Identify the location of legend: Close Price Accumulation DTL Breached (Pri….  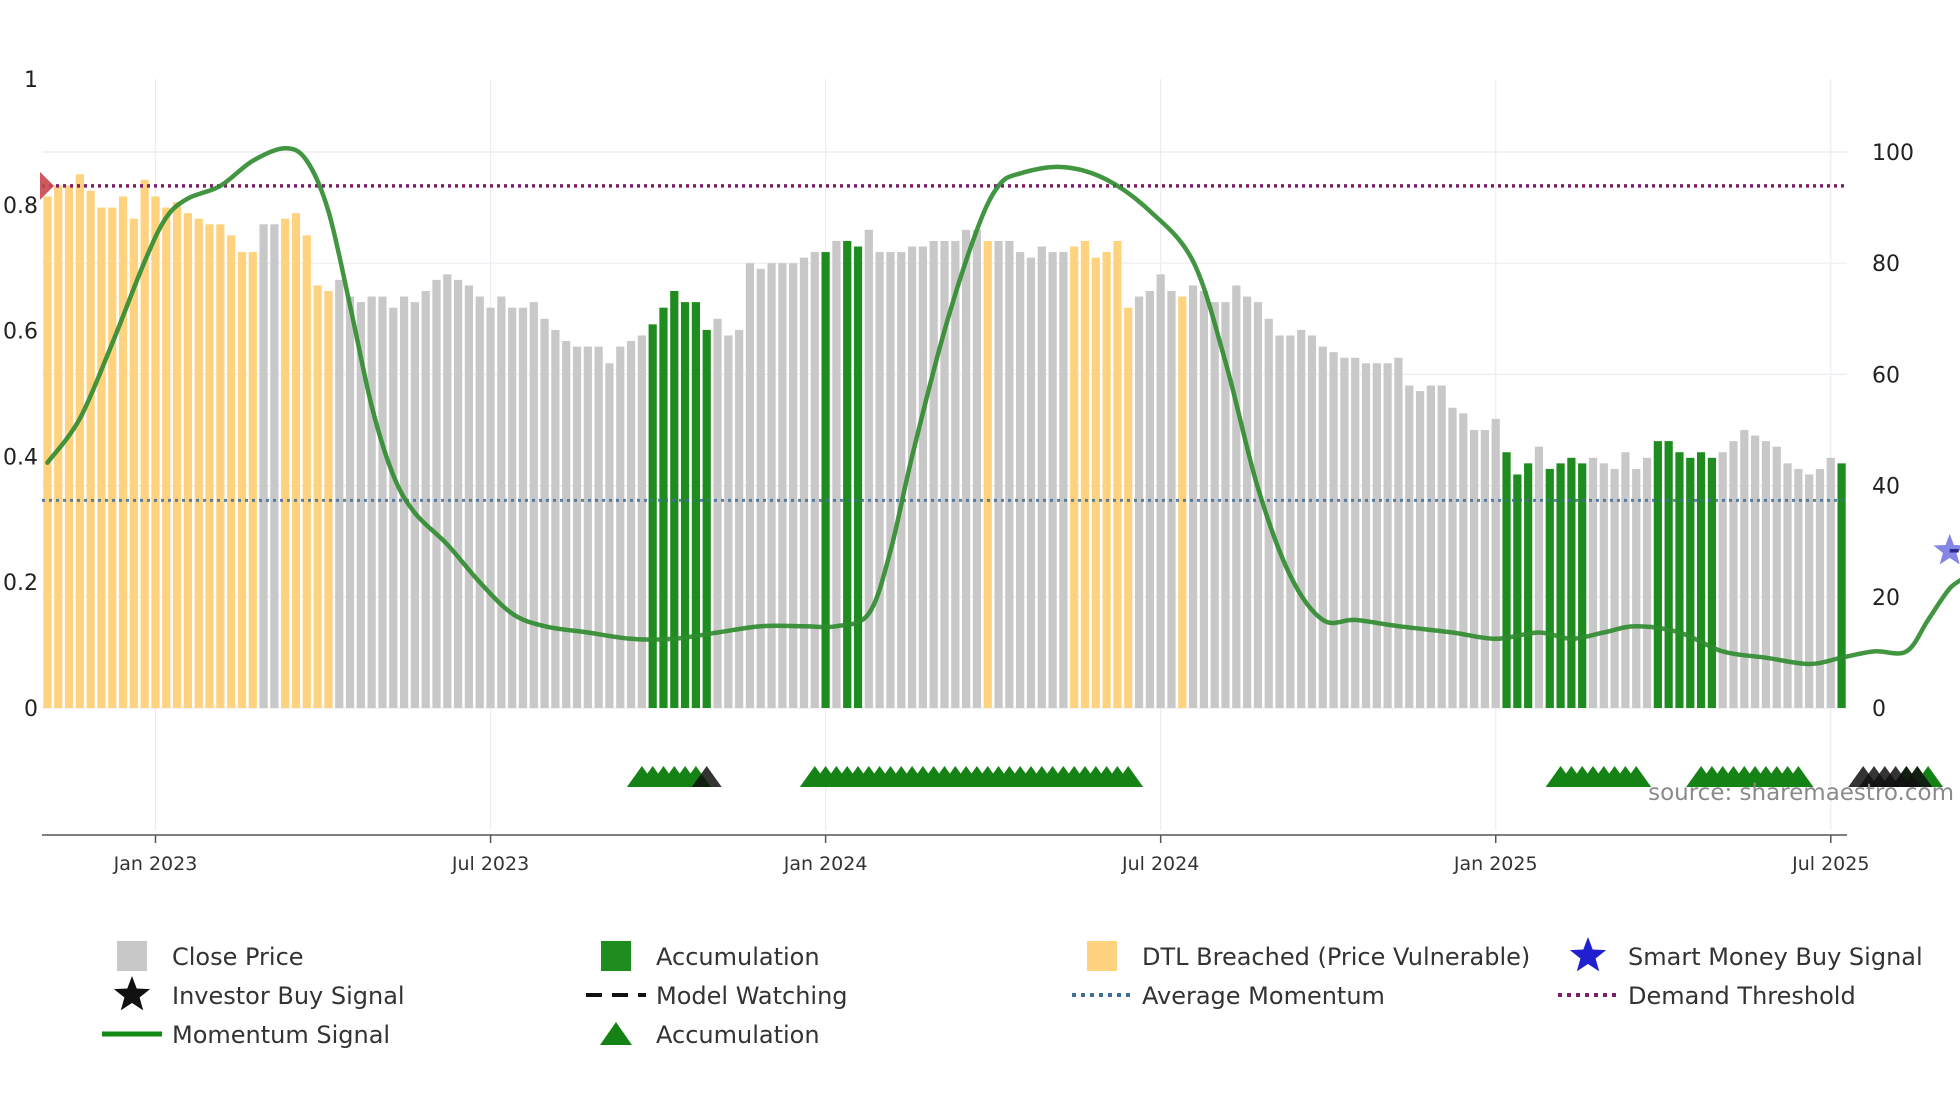
(1012, 993).